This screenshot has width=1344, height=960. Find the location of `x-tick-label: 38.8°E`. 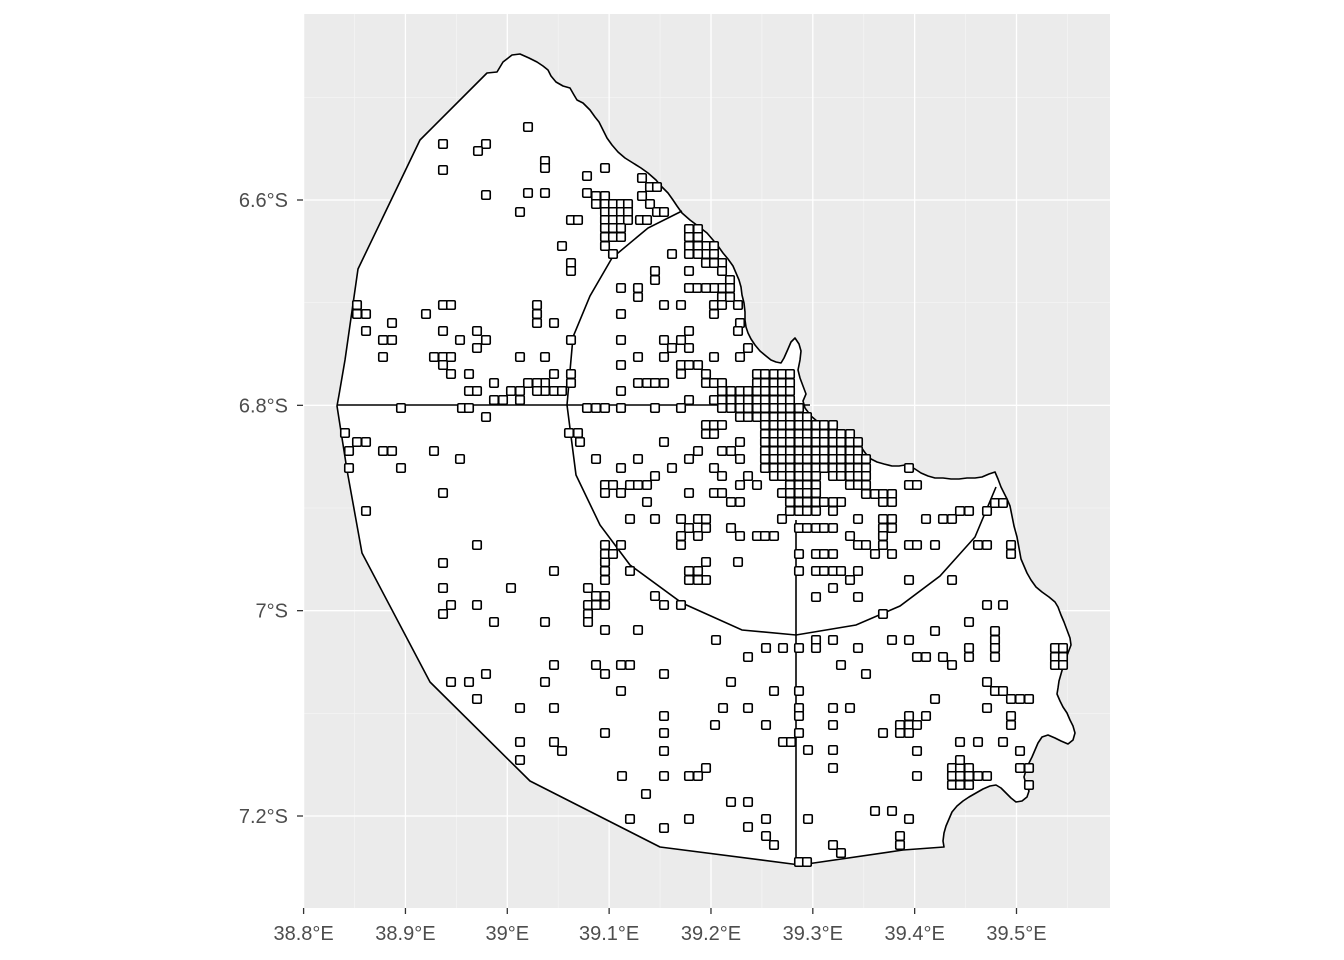

x-tick-label: 38.8°E is located at coordinates (303, 934).